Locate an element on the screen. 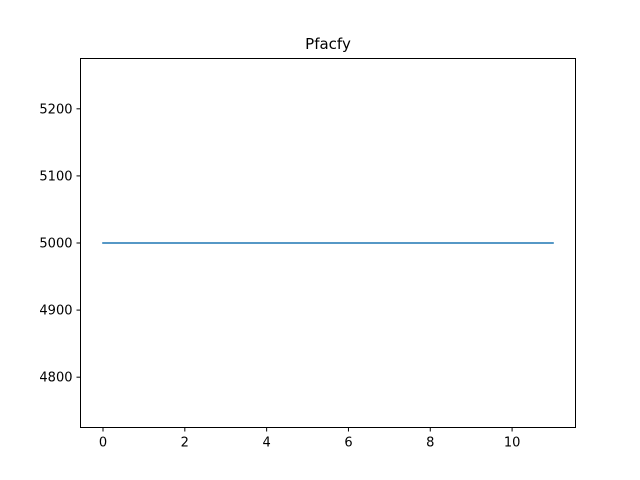 The width and height of the screenshot is (640, 480). chart-title: Pfacfy is located at coordinates (328, 44).